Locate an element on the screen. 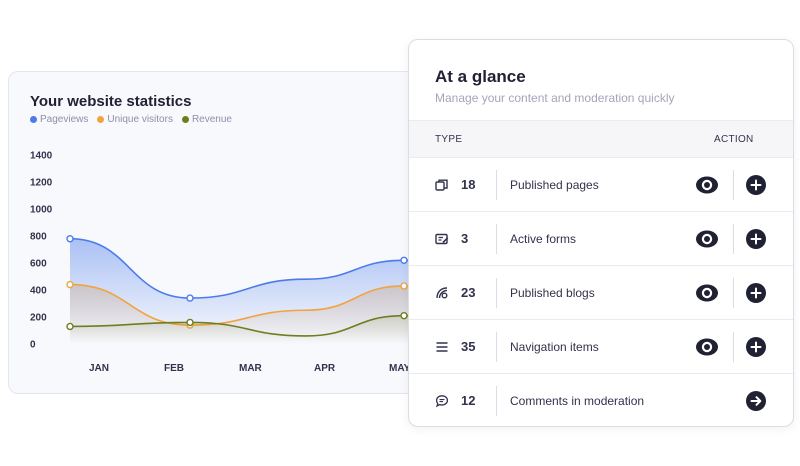  add-published-page-button is located at coordinates (756, 185).